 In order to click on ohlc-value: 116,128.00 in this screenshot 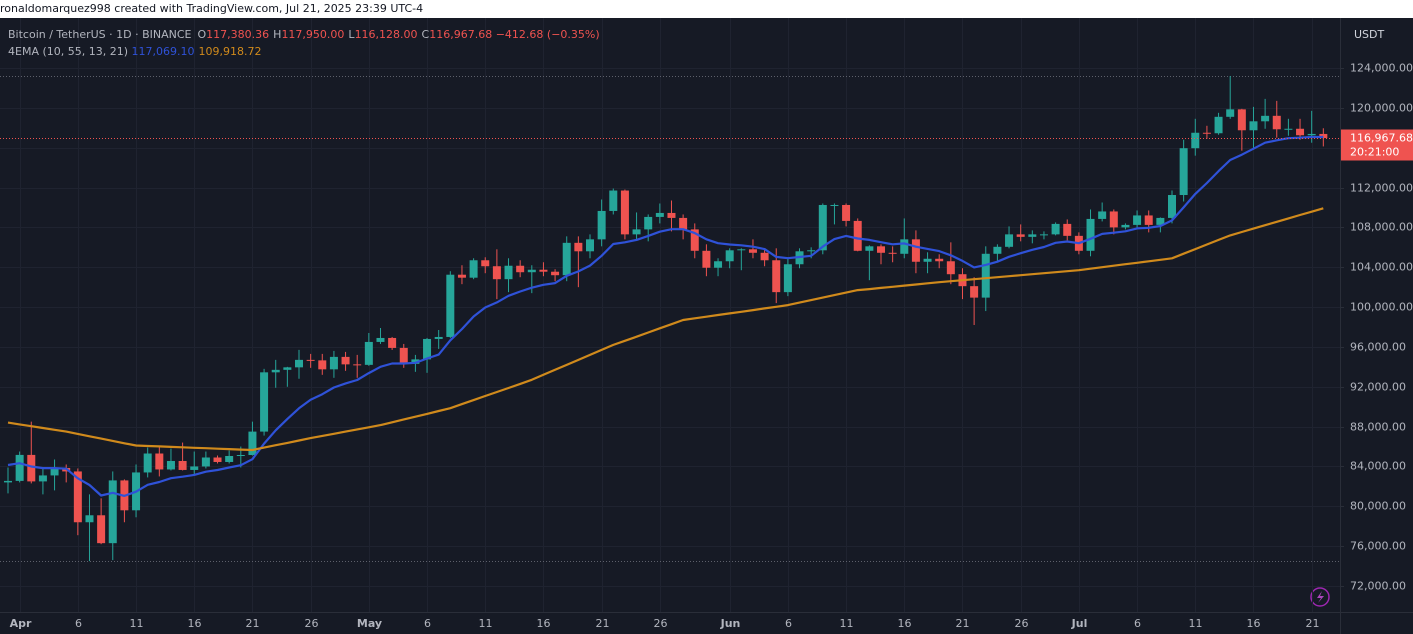, I will do `click(386, 34)`.